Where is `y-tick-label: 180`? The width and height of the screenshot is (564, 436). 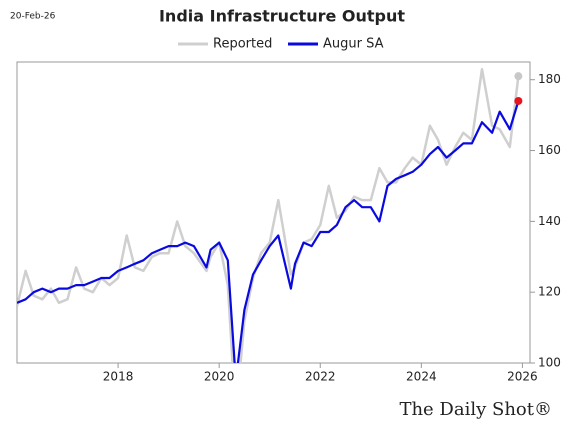
y-tick-label: 180 is located at coordinates (549, 79).